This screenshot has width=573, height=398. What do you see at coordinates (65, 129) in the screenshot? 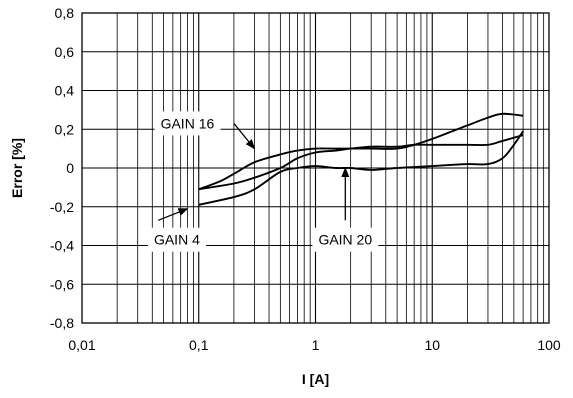
I see `y-tick-label: 0,2` at bounding box center [65, 129].